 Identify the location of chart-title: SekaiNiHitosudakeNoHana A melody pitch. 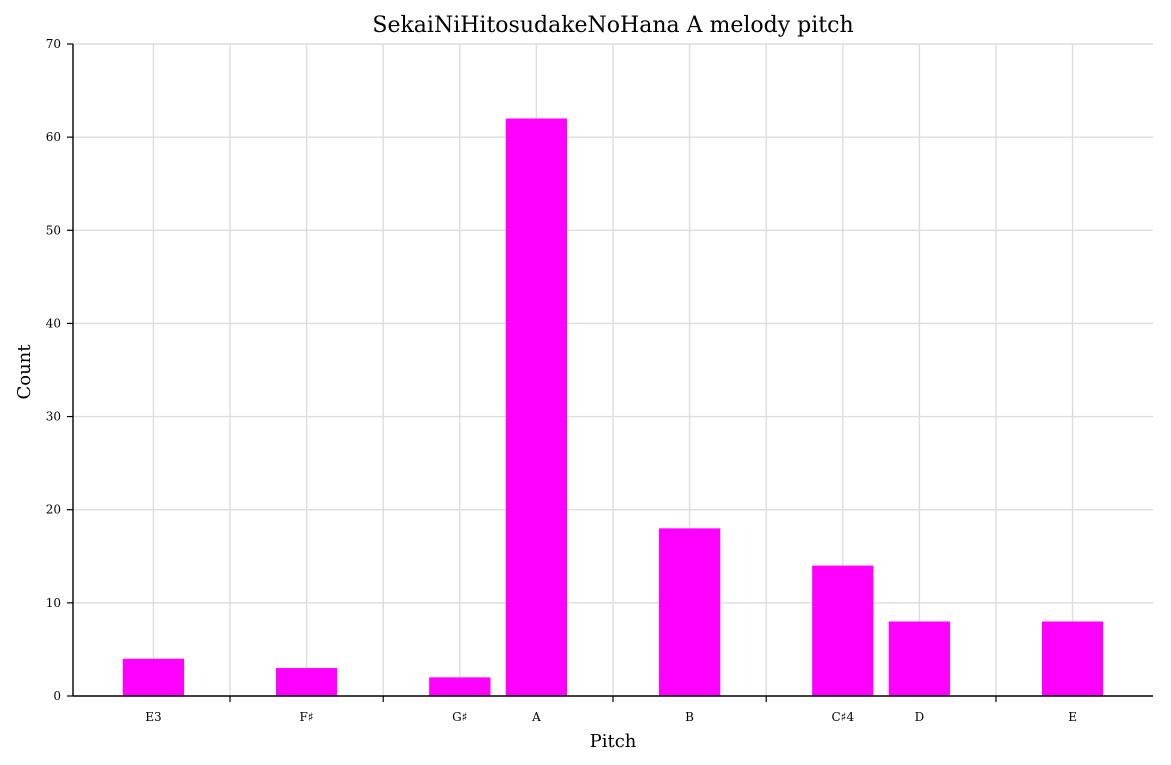
(612, 25).